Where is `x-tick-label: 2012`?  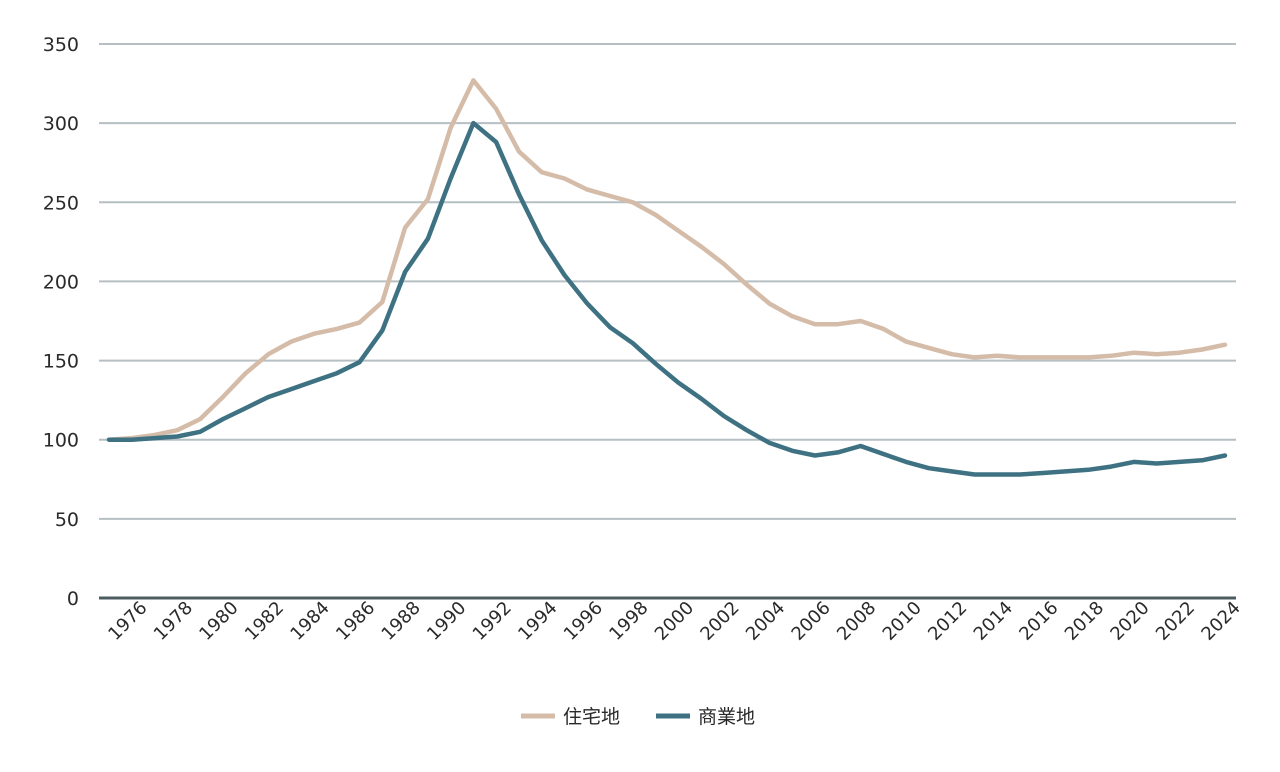 x-tick-label: 2012 is located at coordinates (947, 620).